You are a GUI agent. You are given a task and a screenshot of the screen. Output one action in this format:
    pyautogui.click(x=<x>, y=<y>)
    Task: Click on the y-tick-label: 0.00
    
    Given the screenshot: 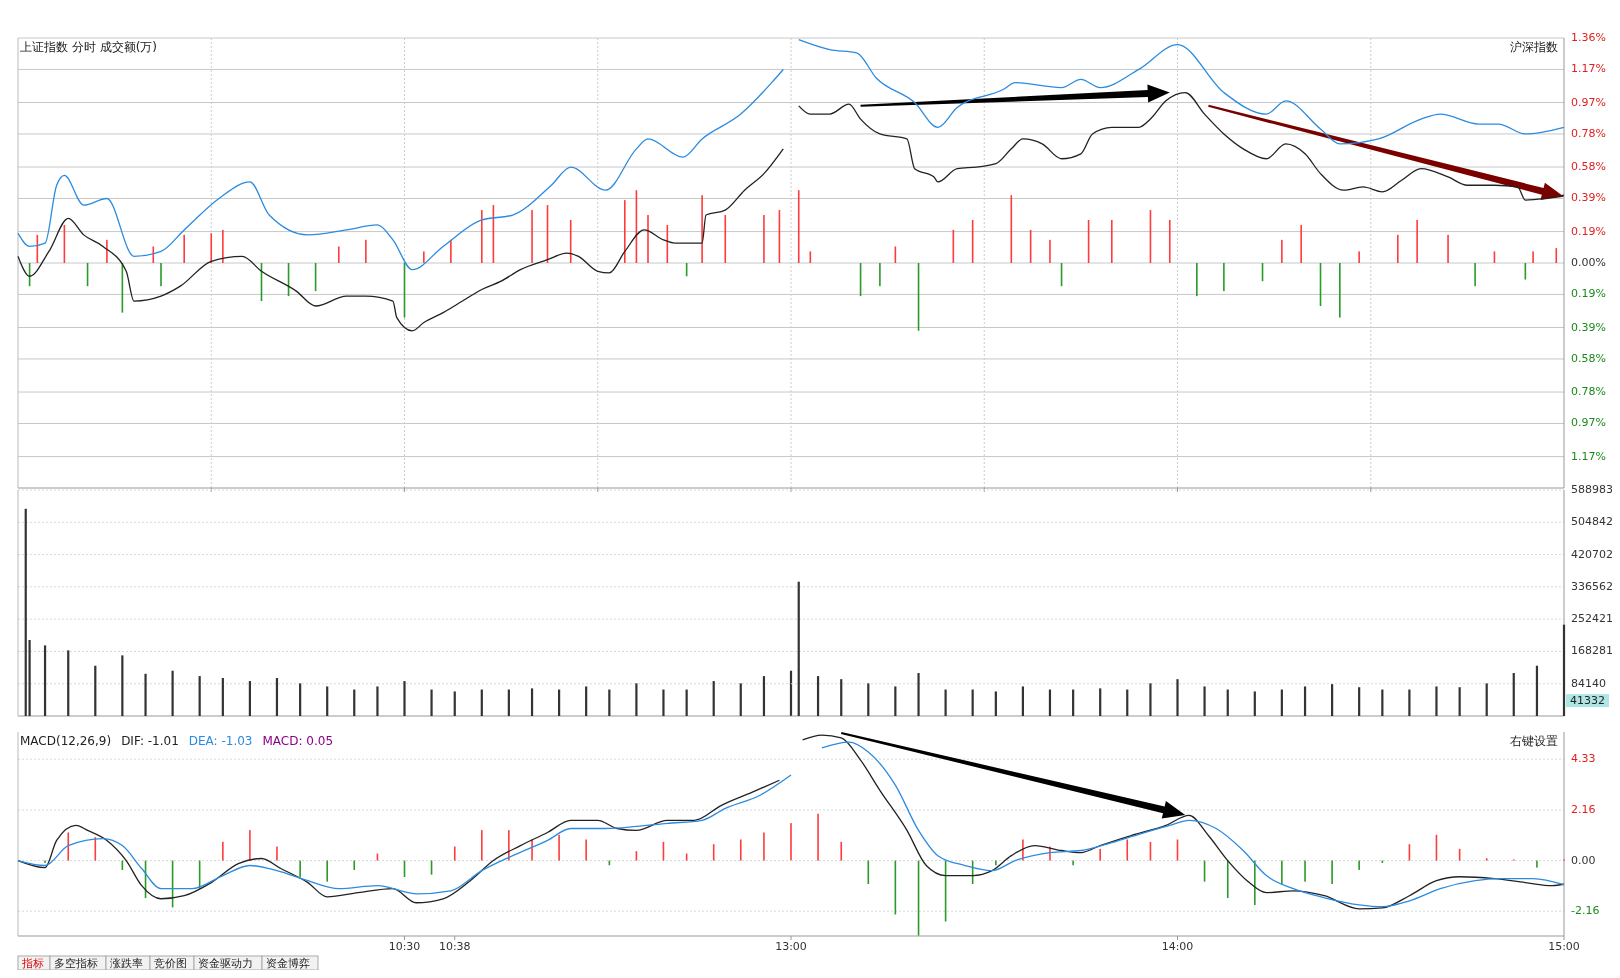 What is the action you would take?
    pyautogui.click(x=1583, y=860)
    